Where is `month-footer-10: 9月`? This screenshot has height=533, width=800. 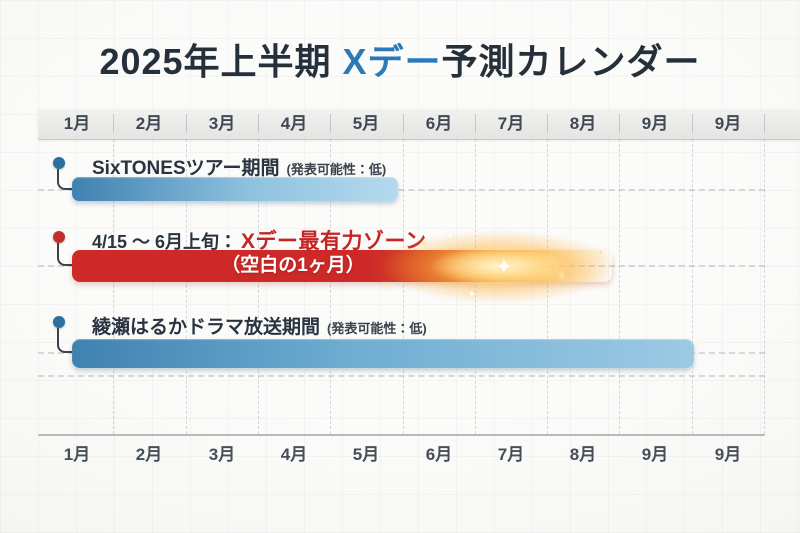
month-footer-10: 9月 is located at coordinates (728, 454).